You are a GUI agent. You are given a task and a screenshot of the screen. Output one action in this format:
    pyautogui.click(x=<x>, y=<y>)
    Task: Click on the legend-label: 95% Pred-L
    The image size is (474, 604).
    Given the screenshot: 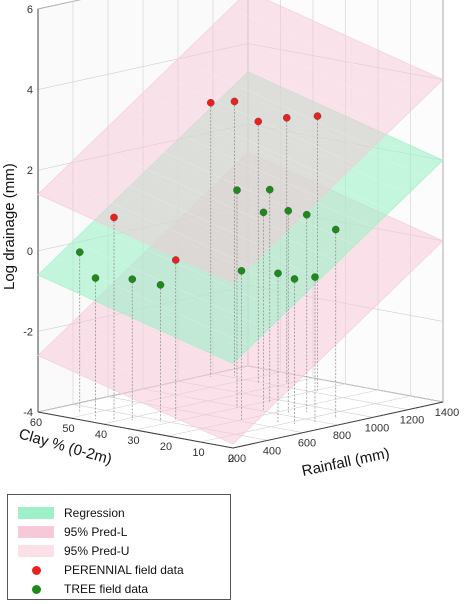 What is the action you would take?
    pyautogui.click(x=96, y=532)
    